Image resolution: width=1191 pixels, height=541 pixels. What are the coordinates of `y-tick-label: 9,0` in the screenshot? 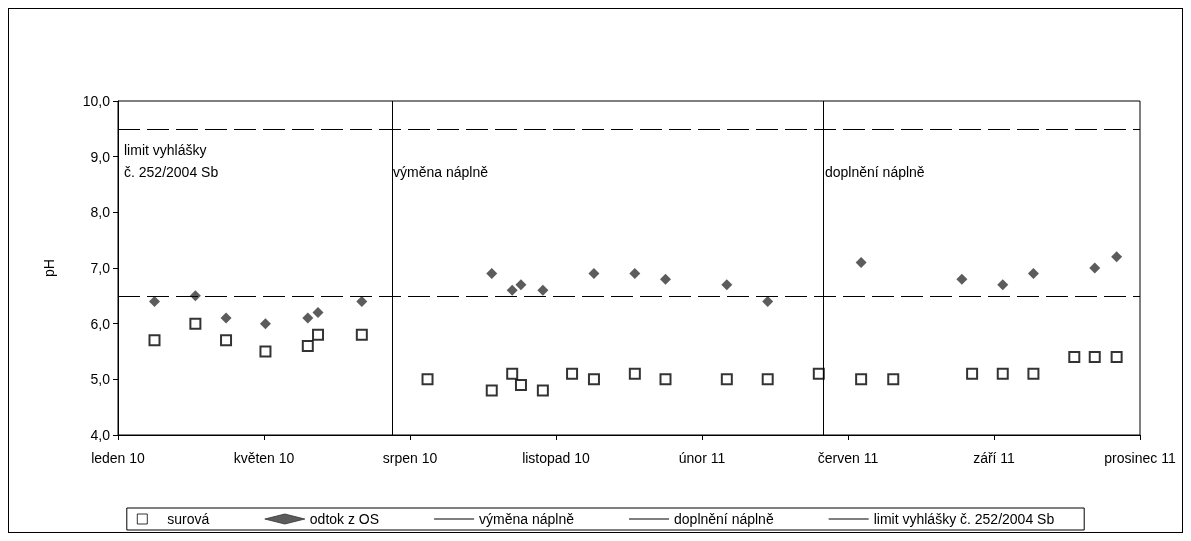 It's located at (100, 156).